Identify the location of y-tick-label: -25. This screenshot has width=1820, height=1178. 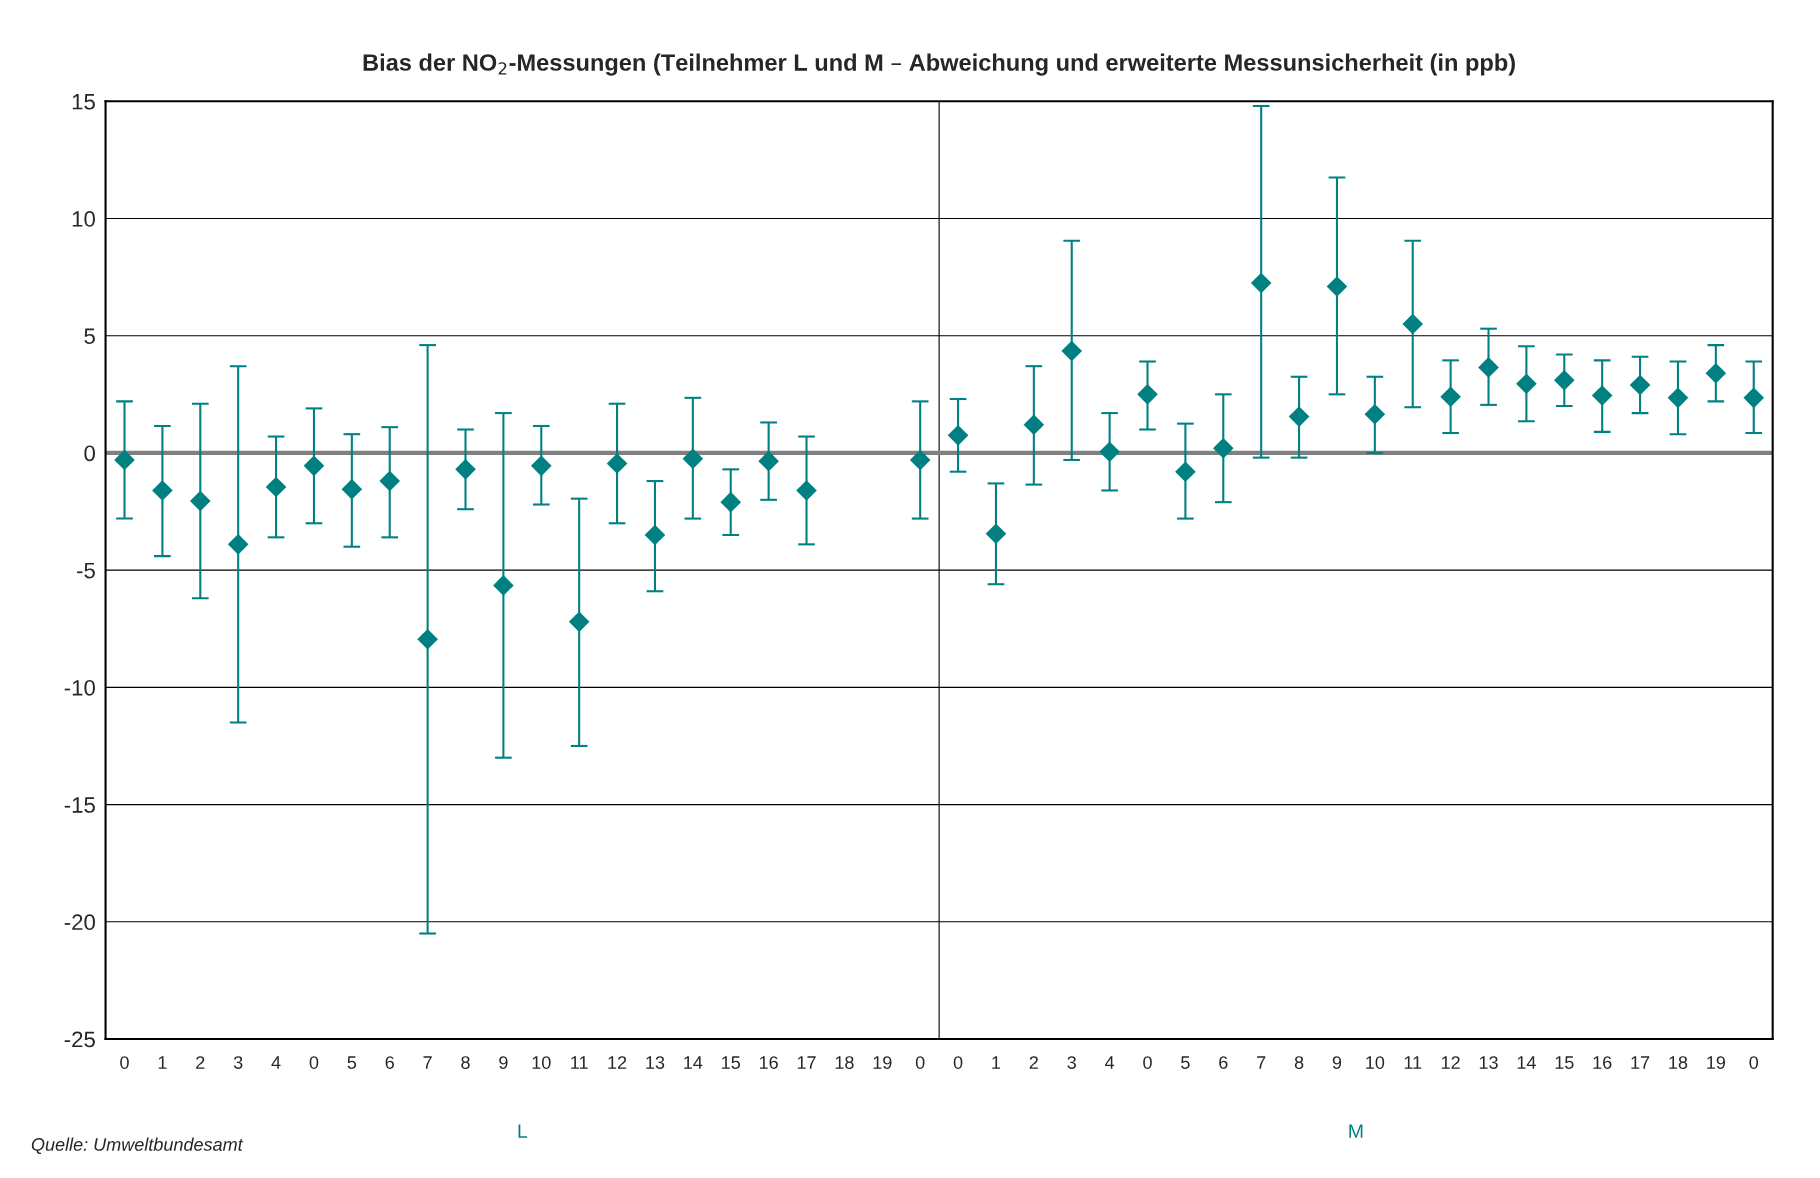
(79, 1039).